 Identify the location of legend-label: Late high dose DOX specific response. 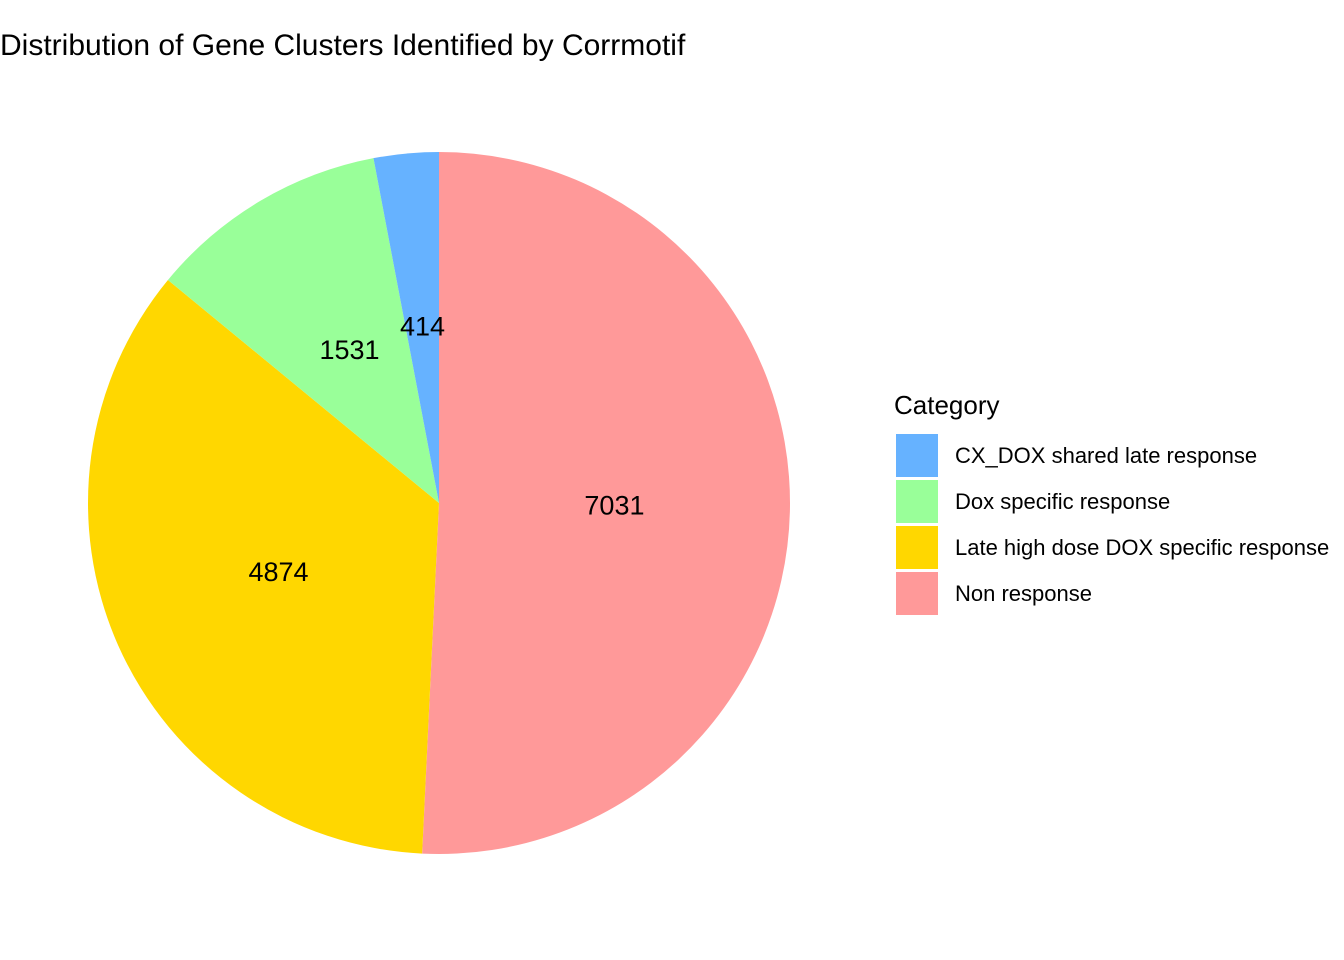
(1142, 547).